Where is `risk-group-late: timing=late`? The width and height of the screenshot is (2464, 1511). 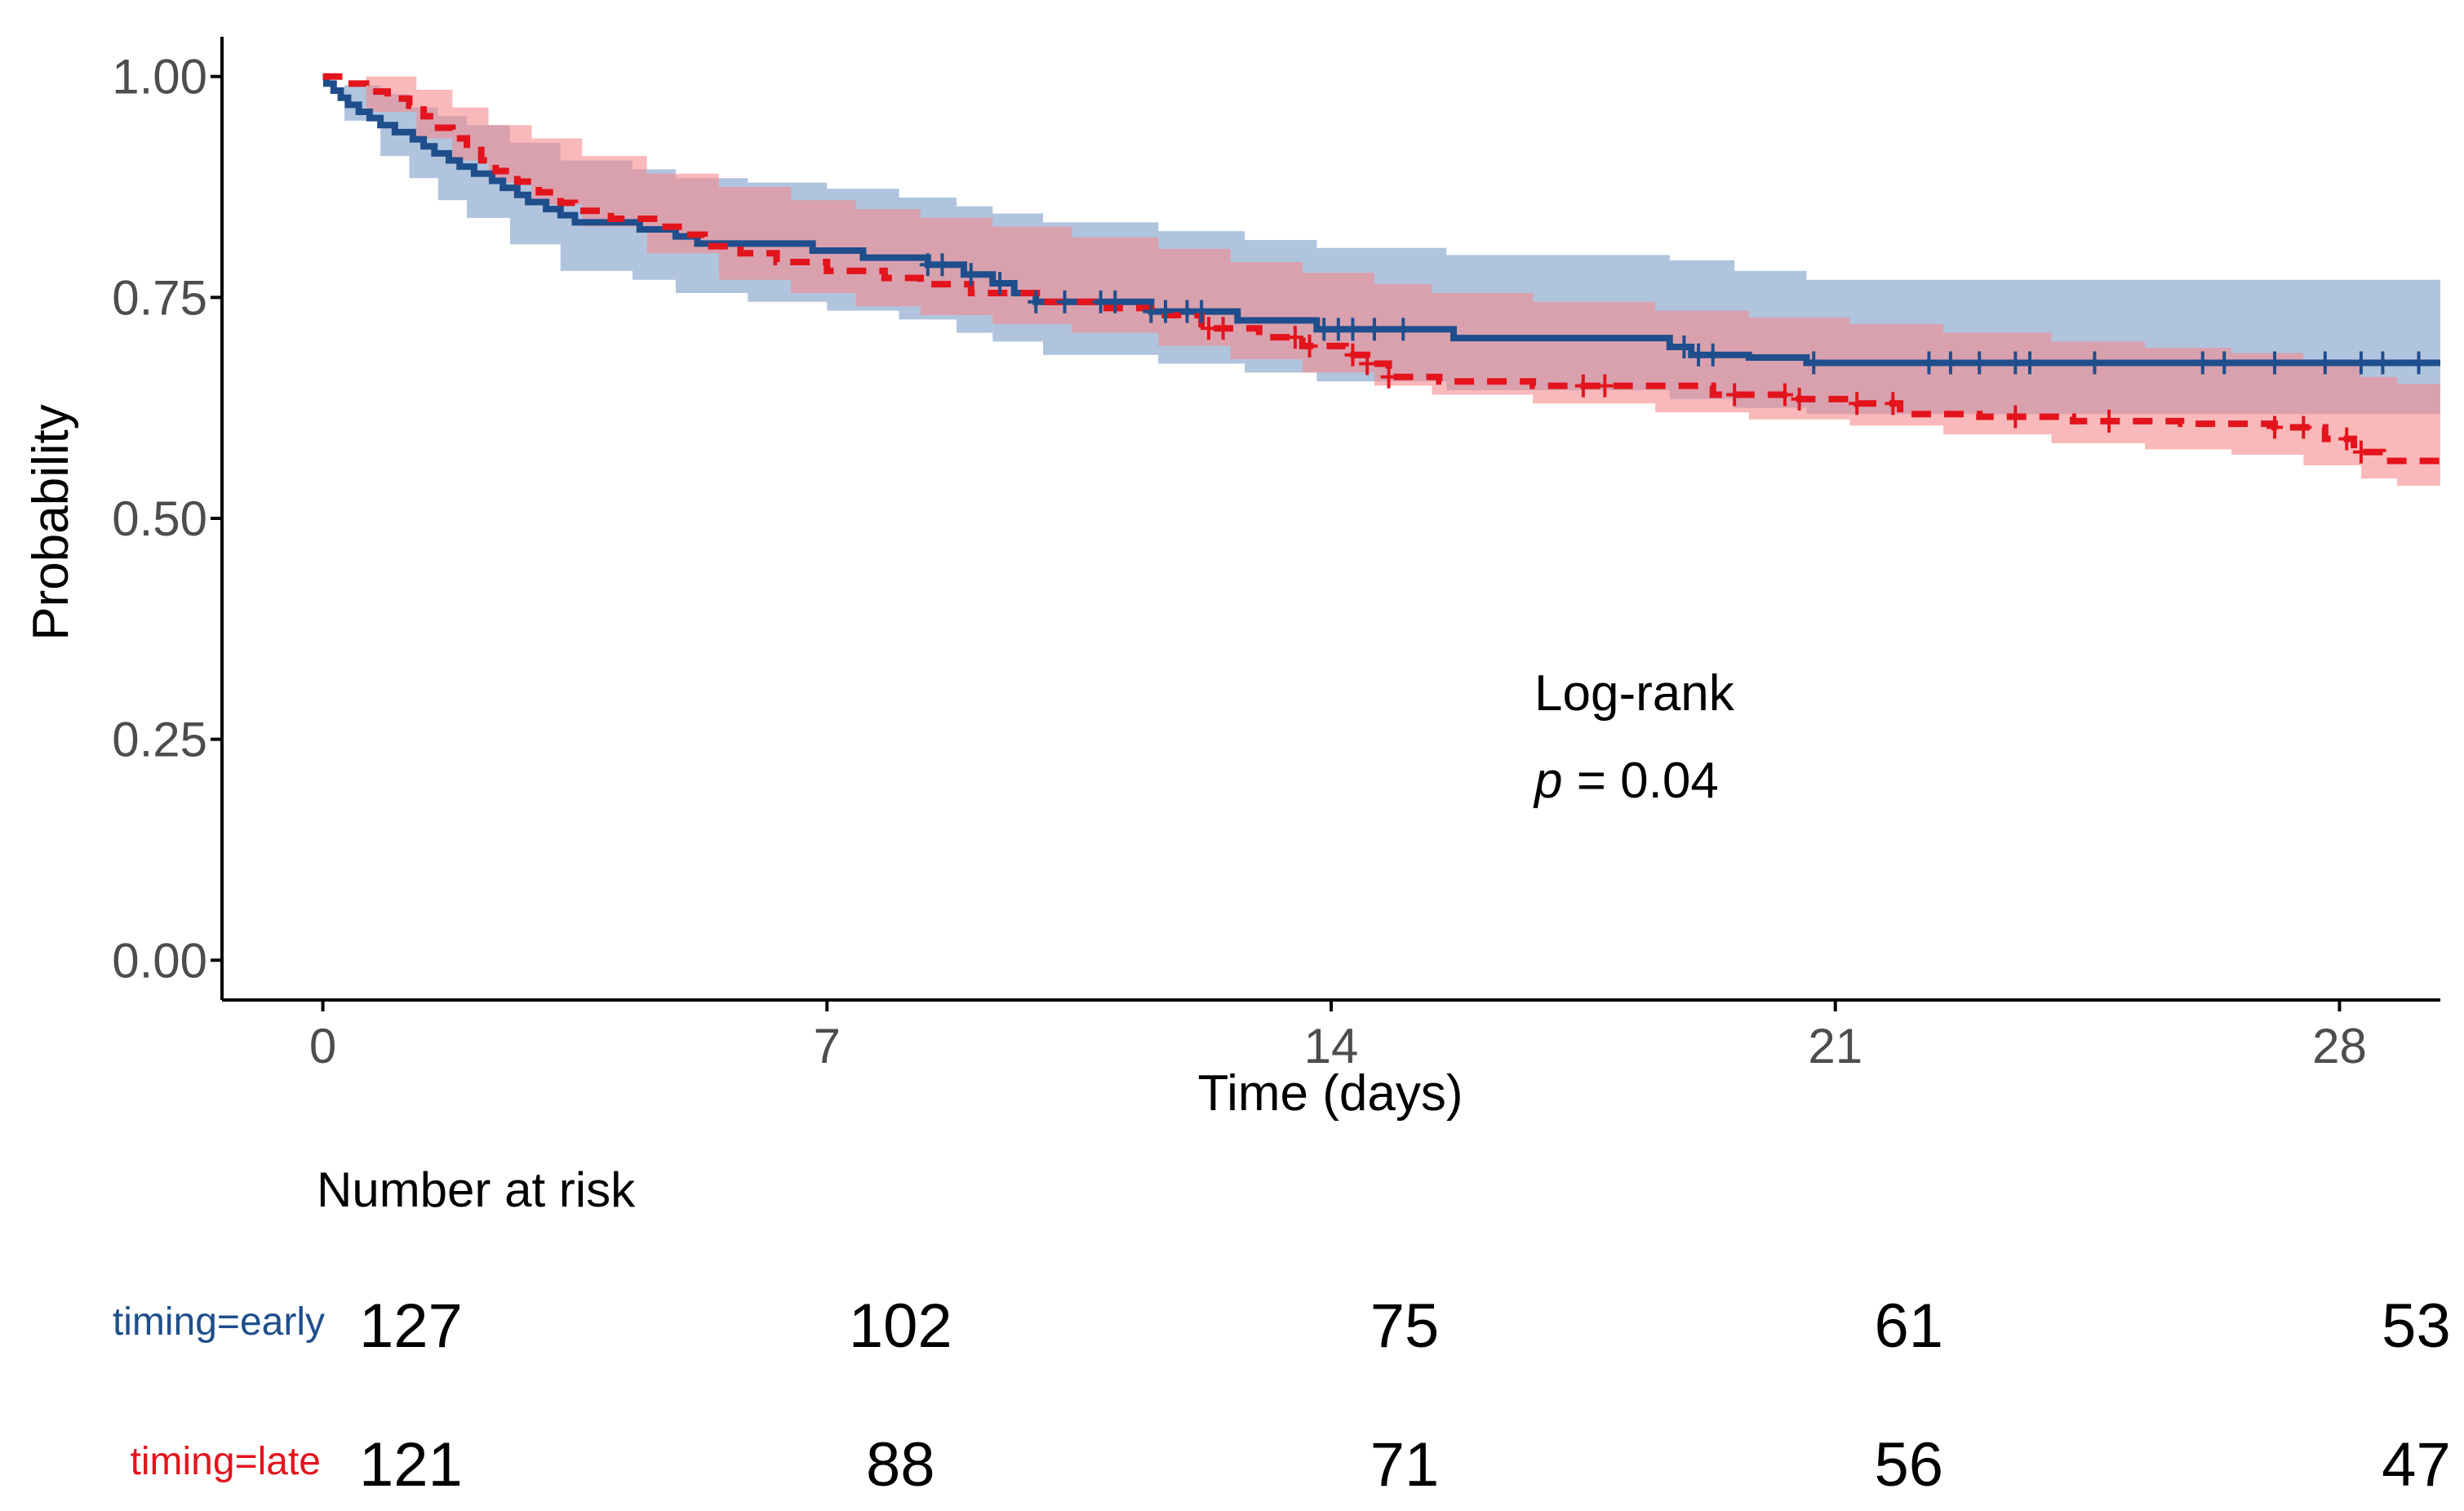
risk-group-late: timing=late is located at coordinates (226, 1461).